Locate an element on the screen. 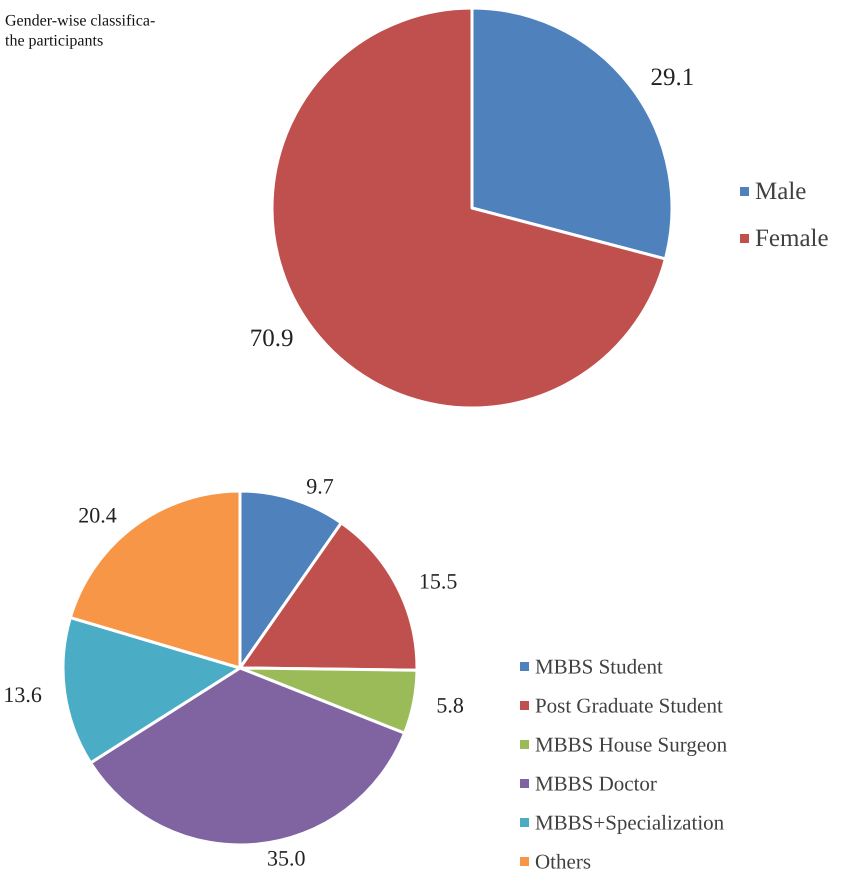 The width and height of the screenshot is (842, 883). legend-label: MBBS Student is located at coordinates (599, 666).